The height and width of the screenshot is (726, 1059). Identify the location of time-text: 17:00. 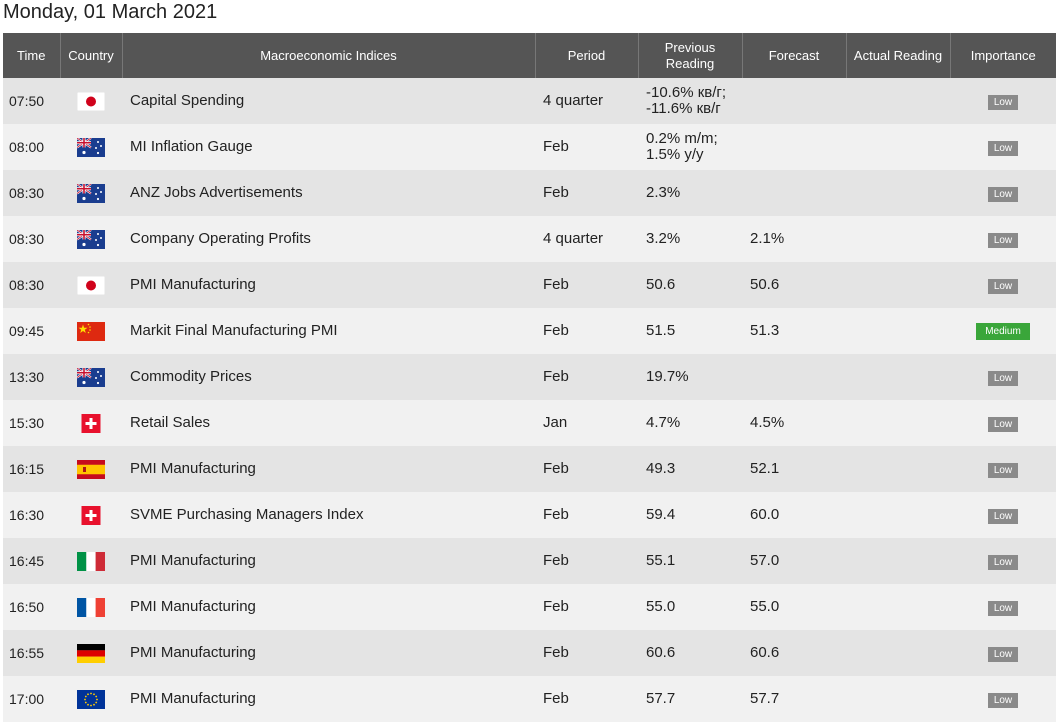
(27, 699).